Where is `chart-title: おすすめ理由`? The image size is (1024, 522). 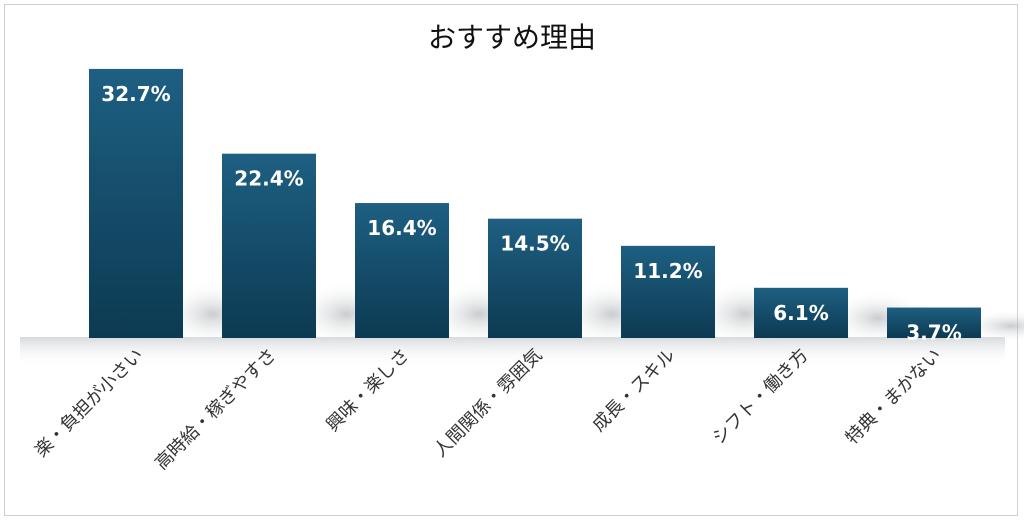 chart-title: おすすめ理由 is located at coordinates (511, 37).